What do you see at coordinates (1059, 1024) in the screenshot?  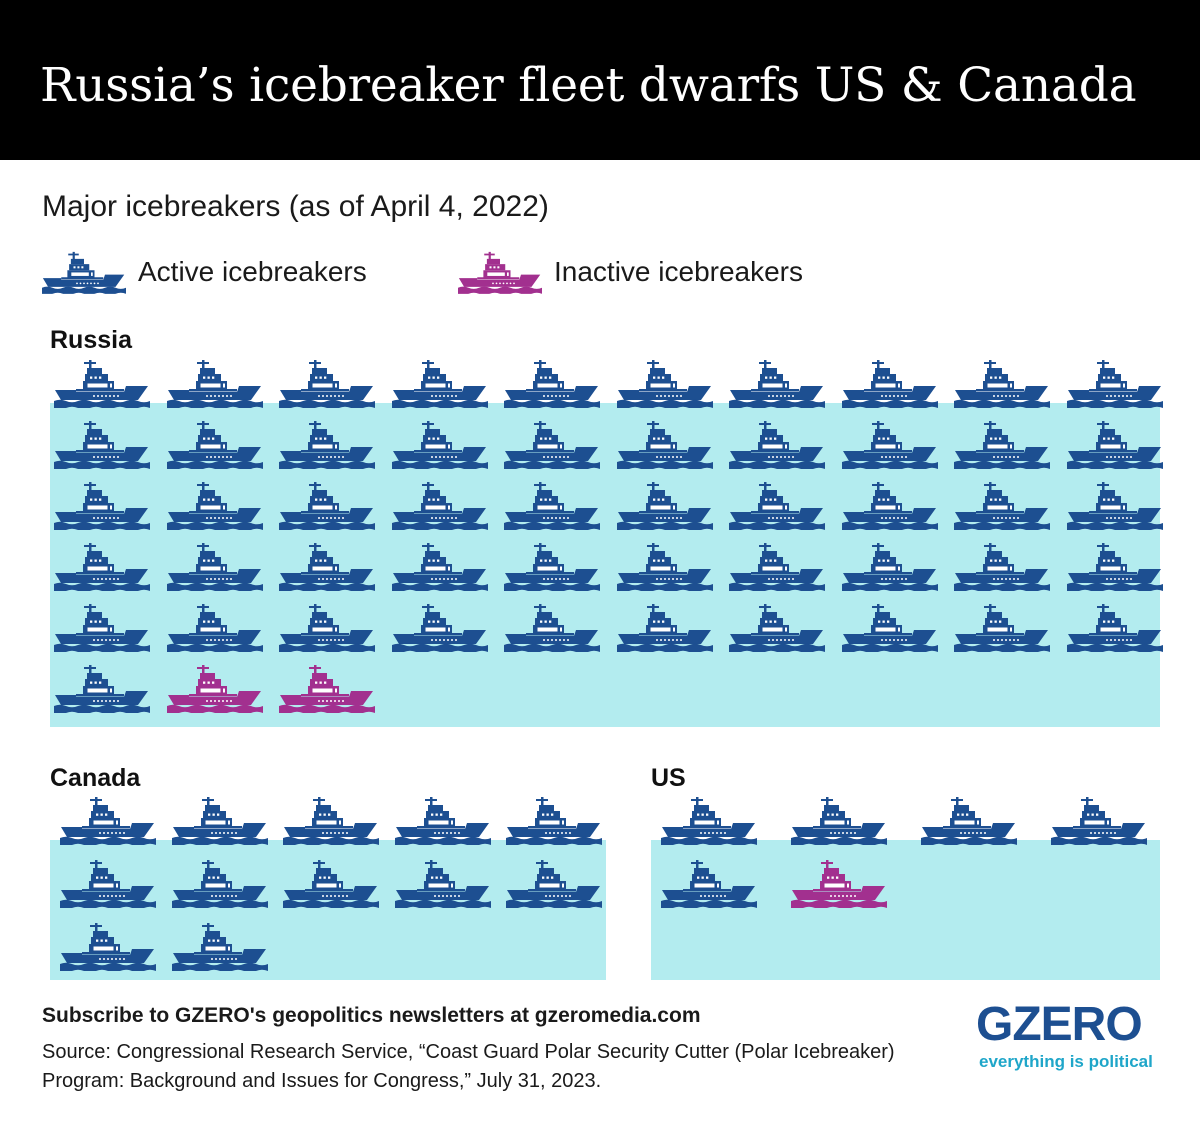 I see `gzero-logo: GZERO` at bounding box center [1059, 1024].